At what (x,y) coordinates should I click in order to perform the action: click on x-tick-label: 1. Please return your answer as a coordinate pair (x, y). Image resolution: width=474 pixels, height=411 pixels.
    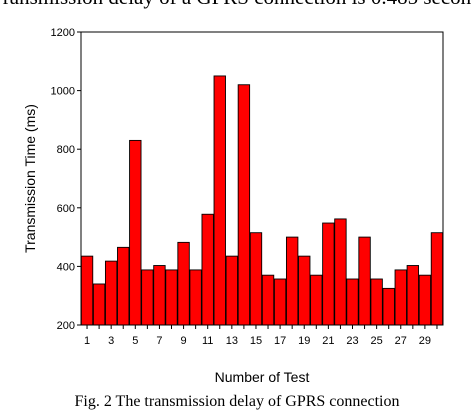
    Looking at the image, I should click on (87, 341).